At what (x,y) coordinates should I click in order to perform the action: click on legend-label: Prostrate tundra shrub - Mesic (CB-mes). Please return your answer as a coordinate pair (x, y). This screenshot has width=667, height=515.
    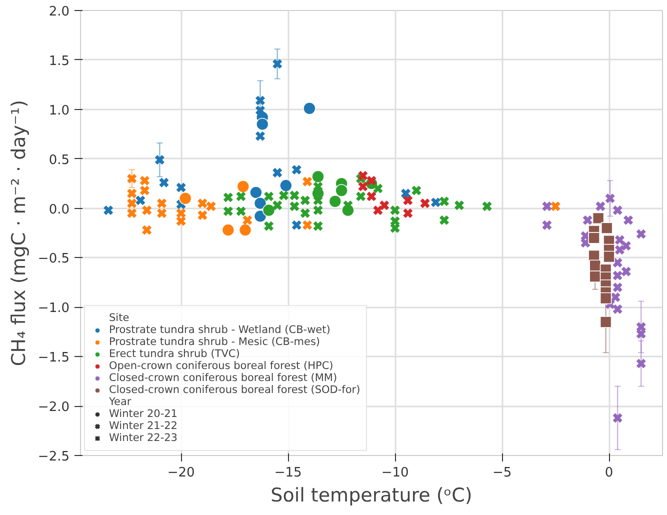
    Looking at the image, I should click on (214, 342).